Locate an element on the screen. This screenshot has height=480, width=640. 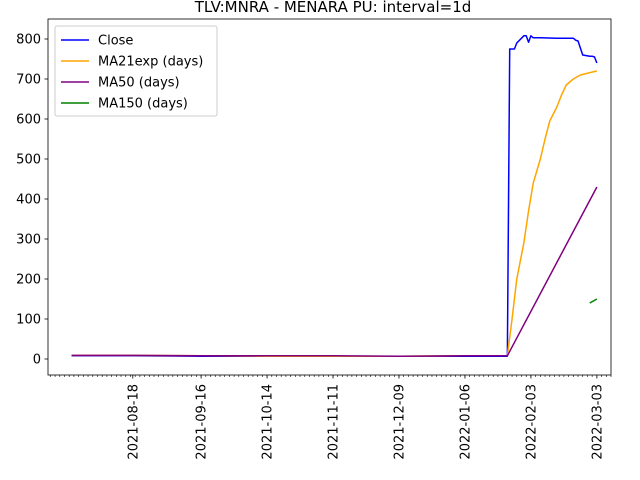
x-tick-label-5: 2022-01-06 is located at coordinates (465, 422).